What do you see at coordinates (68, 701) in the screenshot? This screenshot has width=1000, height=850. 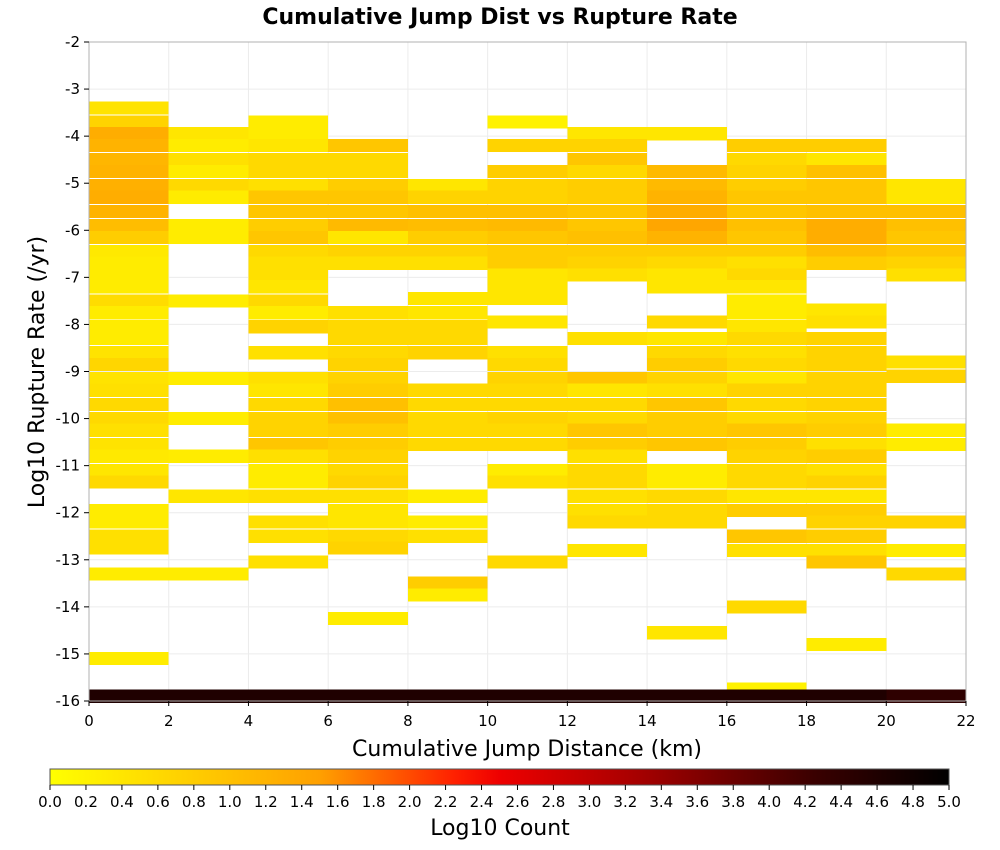 I see `y-tick-label: -16` at bounding box center [68, 701].